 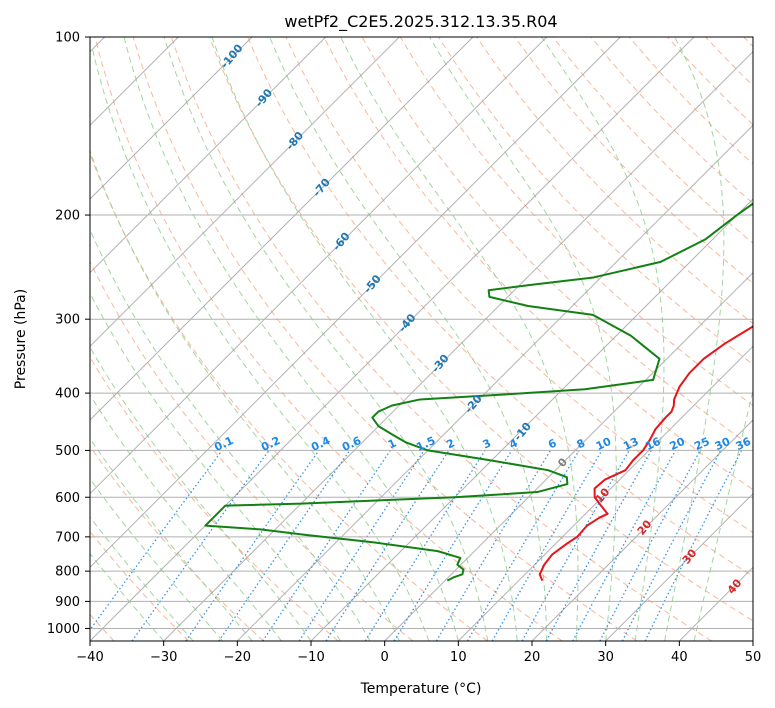 I want to click on mixing-ratio-label: 16, so click(x=653, y=444).